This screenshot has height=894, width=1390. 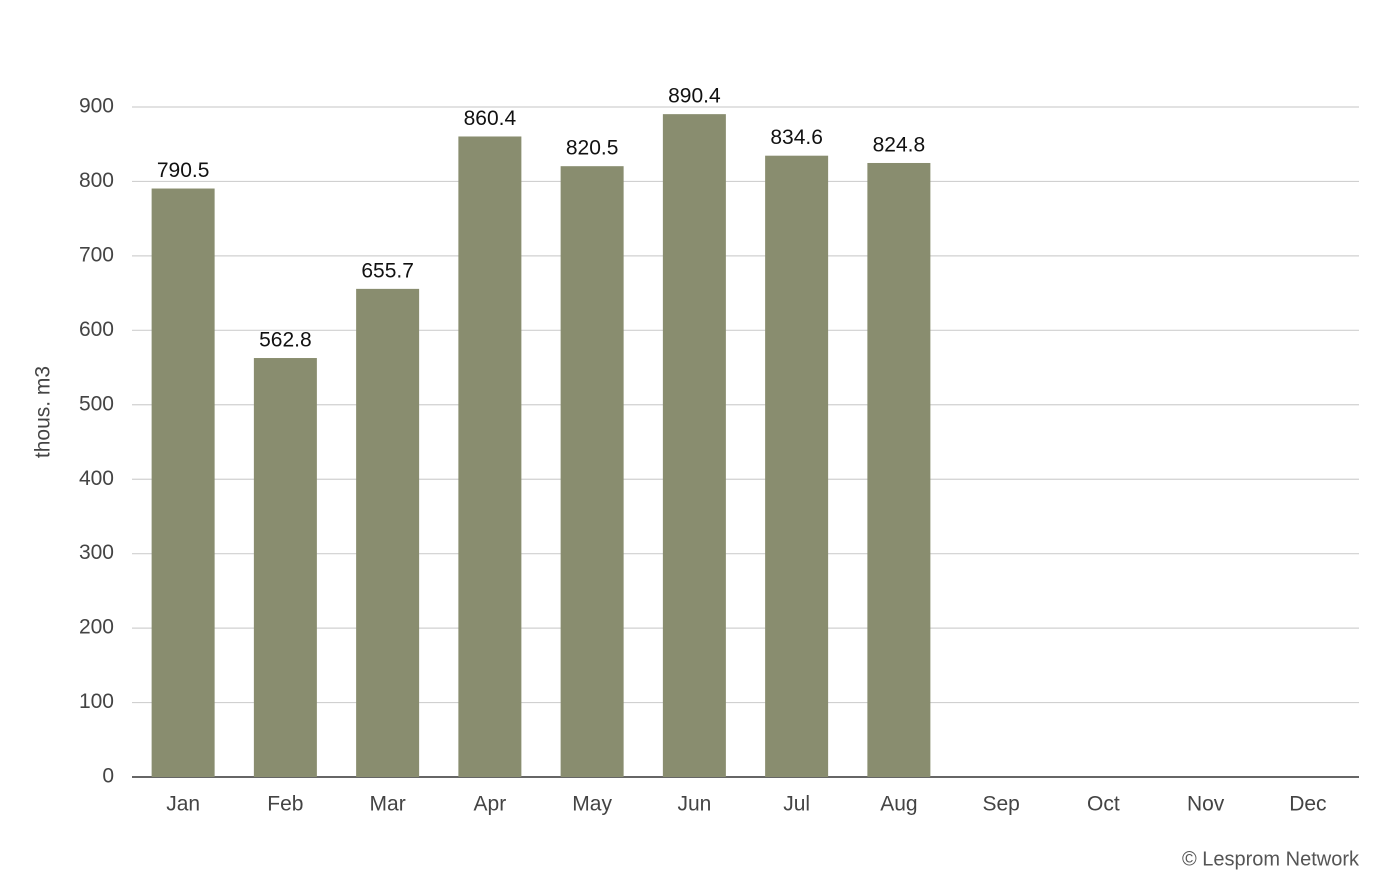 I want to click on data-label: 890.4, so click(x=694, y=96).